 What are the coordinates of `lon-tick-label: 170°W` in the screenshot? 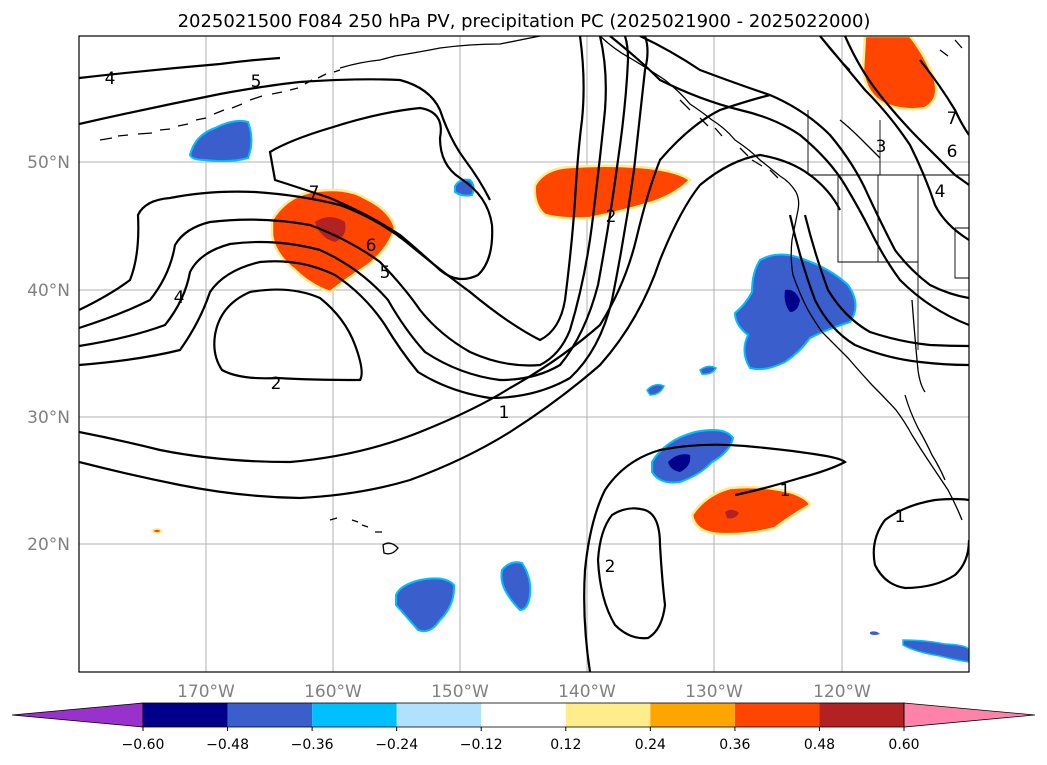 It's located at (206, 692).